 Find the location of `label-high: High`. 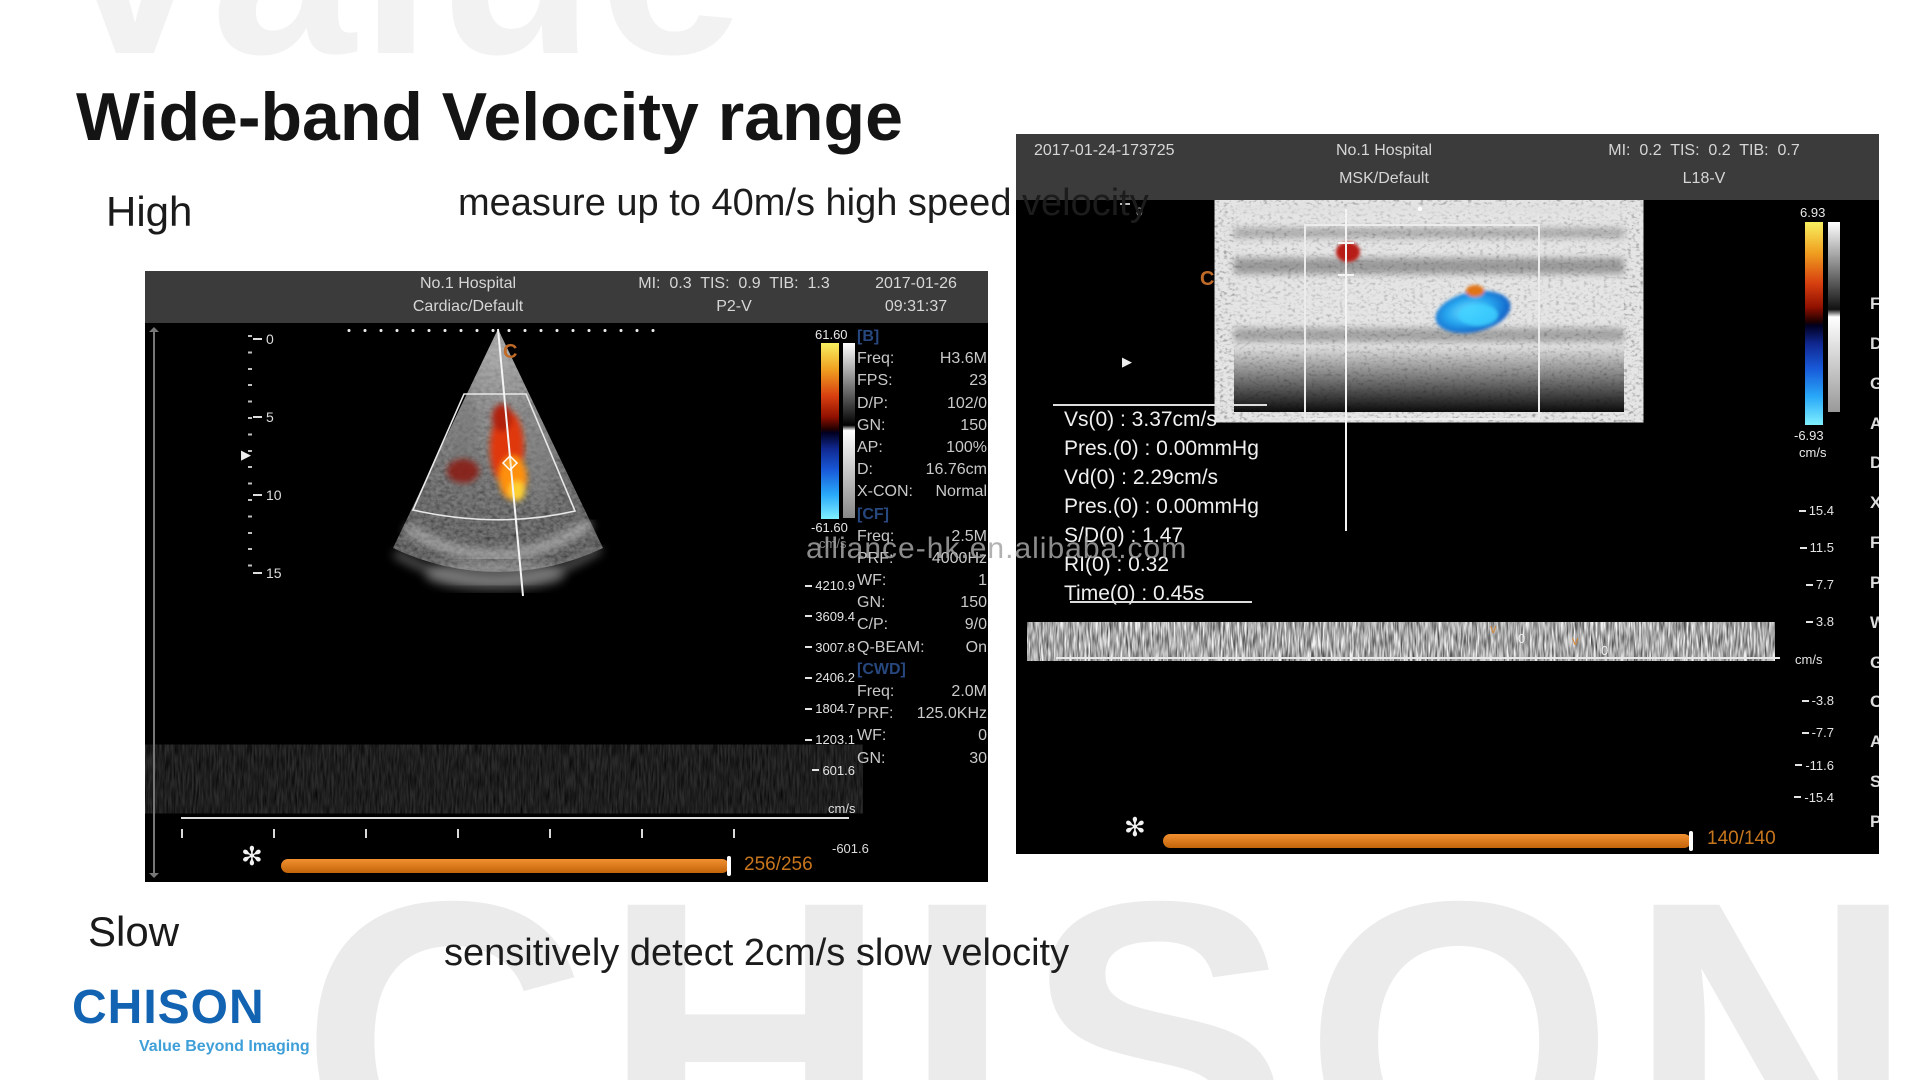

label-high: High is located at coordinates (149, 211).